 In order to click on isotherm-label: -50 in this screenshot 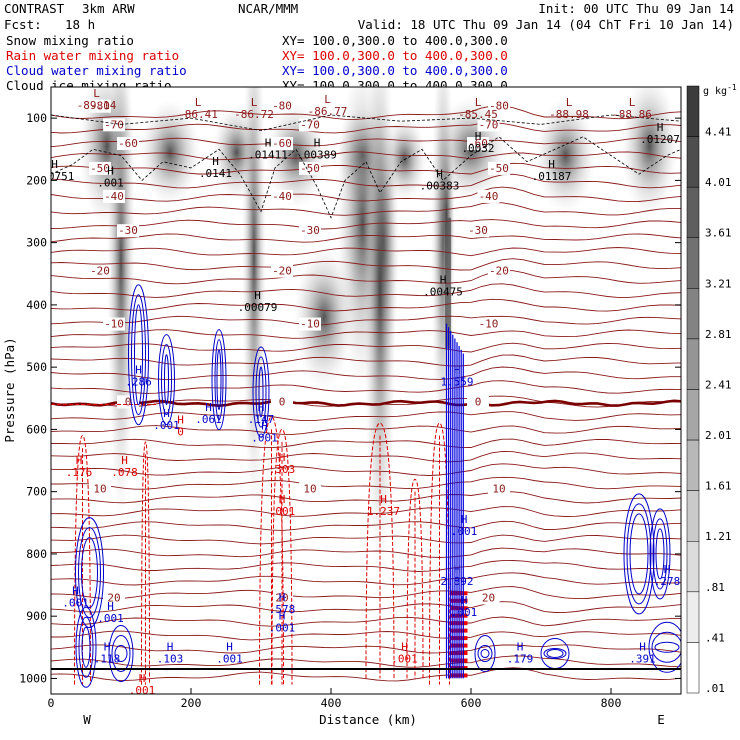, I will do `click(499, 168)`.